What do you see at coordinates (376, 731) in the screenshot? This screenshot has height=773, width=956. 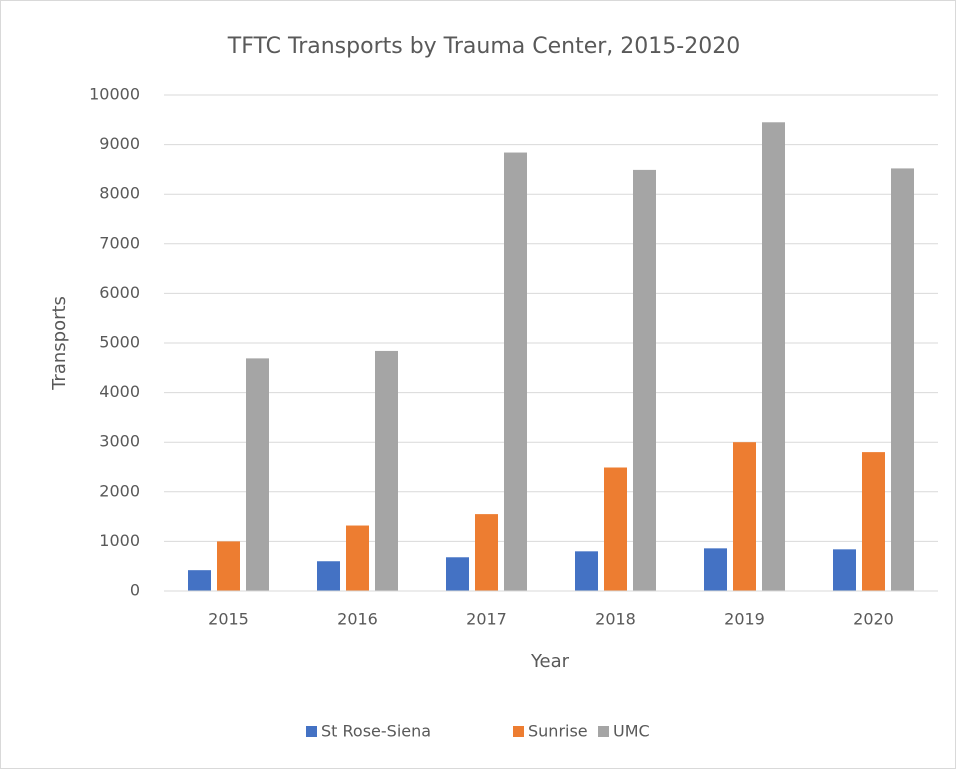 I see `legend-label: St Rose-Siena` at bounding box center [376, 731].